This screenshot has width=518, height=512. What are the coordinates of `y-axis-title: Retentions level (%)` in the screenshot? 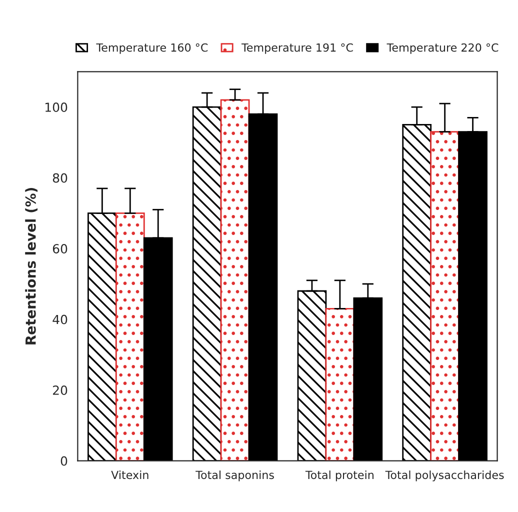 It's located at (31, 266).